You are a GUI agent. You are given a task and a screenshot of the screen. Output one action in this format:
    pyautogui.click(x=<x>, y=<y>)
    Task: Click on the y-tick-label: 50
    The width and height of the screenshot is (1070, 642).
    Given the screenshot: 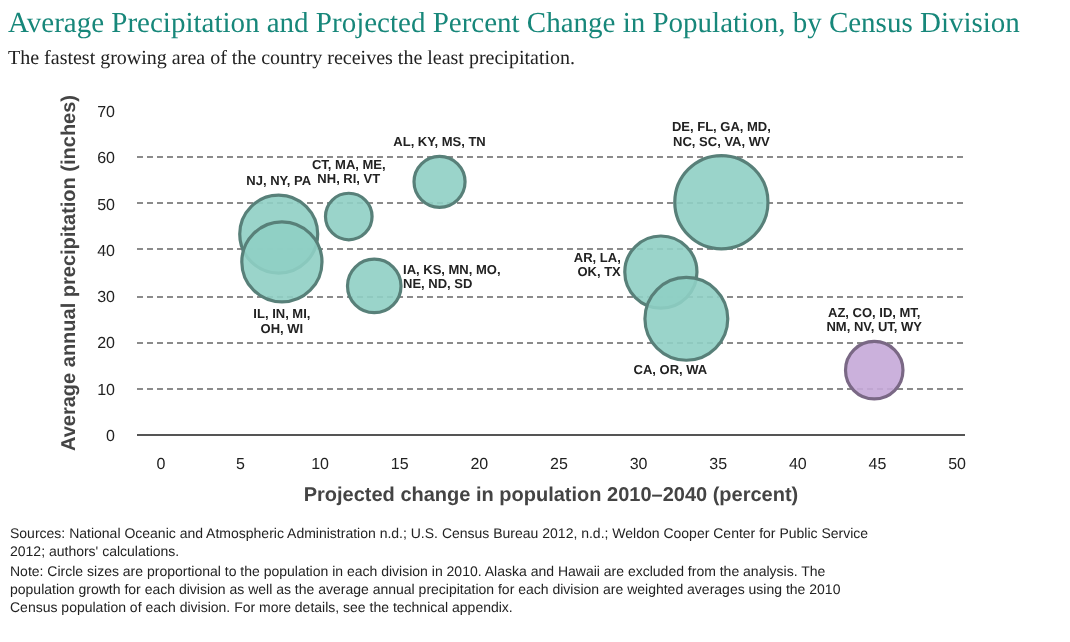 What is the action you would take?
    pyautogui.click(x=107, y=204)
    